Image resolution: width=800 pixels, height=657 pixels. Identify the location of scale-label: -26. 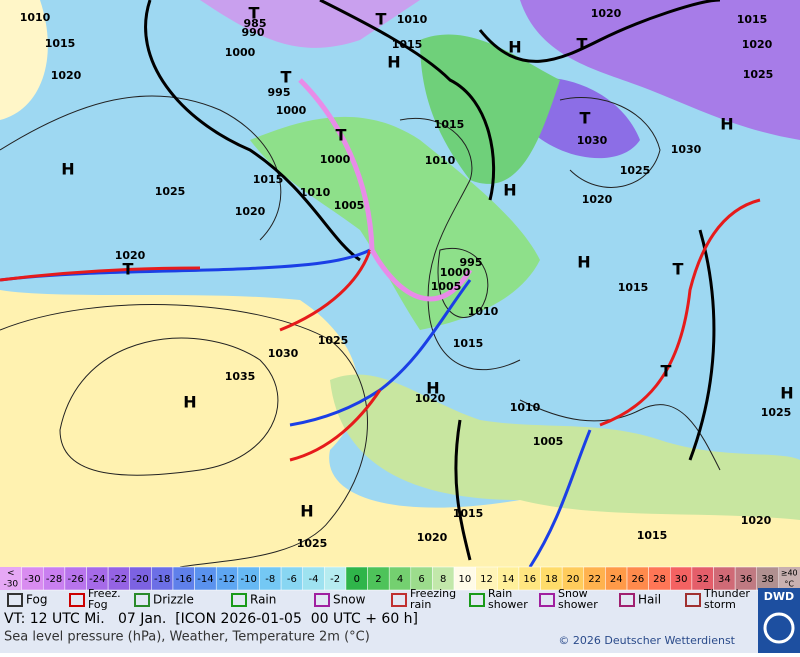
(76, 579).